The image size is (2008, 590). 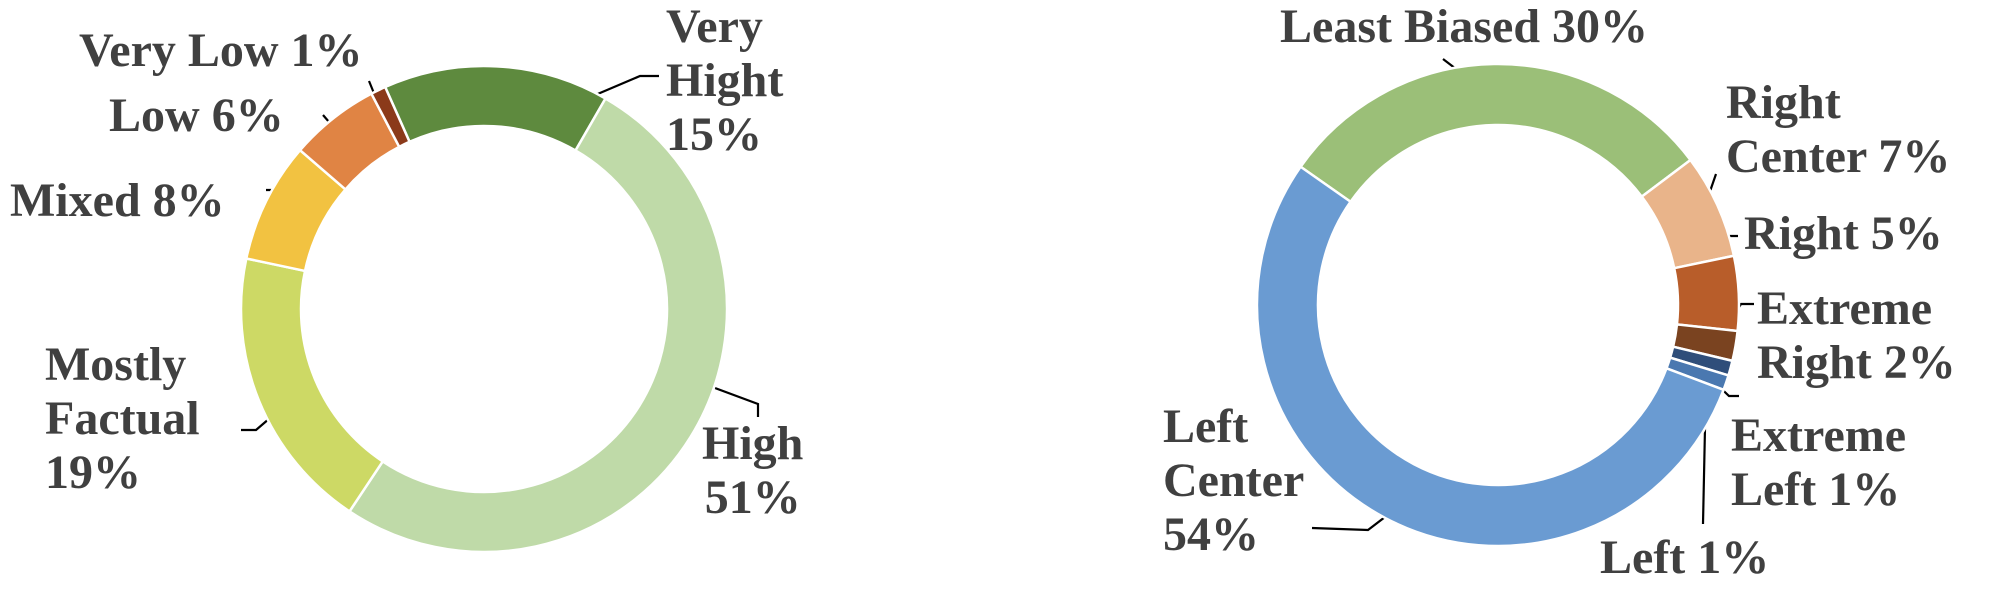 What do you see at coordinates (752, 497) in the screenshot?
I see `value-label: 51%` at bounding box center [752, 497].